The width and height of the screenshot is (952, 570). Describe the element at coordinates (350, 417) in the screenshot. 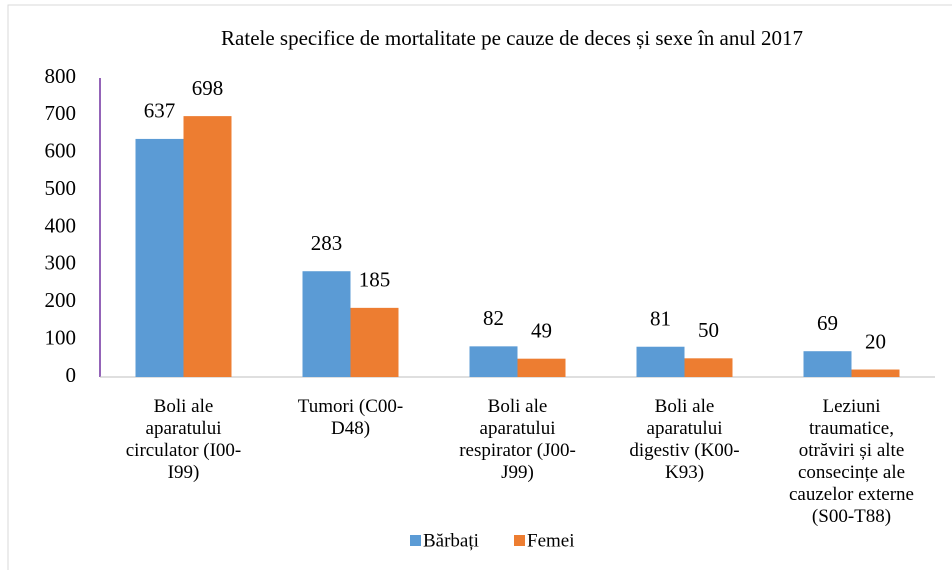

I see `x-tick-label: Tumori (C00-D48)` at that location.